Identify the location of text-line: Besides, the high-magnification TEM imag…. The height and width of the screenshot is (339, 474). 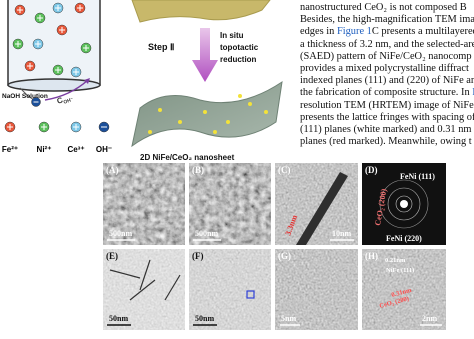
(387, 20).